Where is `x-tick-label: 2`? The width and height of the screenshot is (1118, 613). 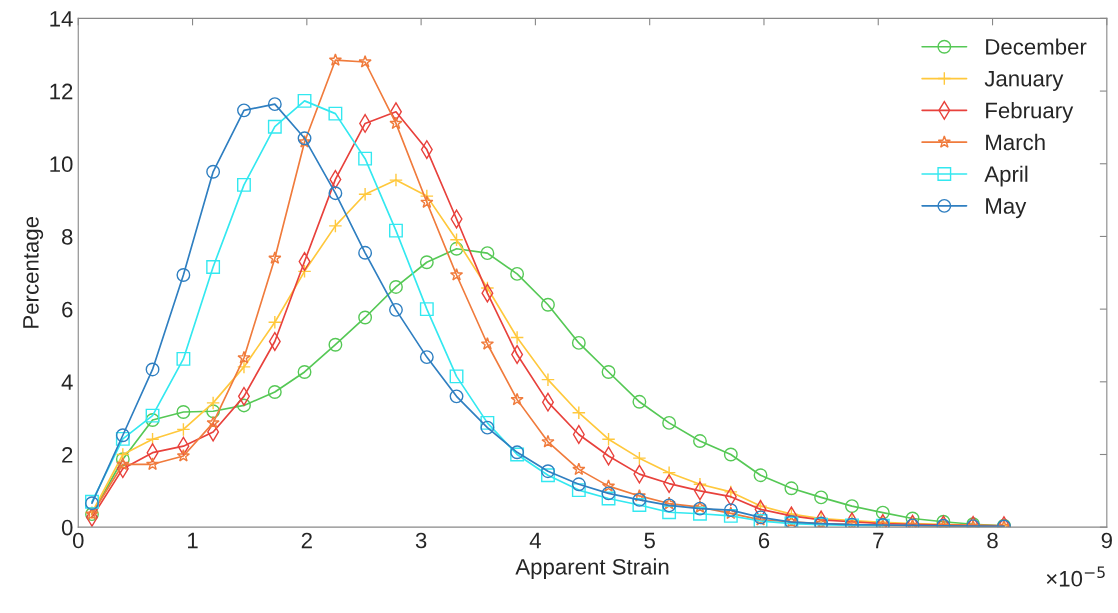
x-tick-label: 2 is located at coordinates (306, 540).